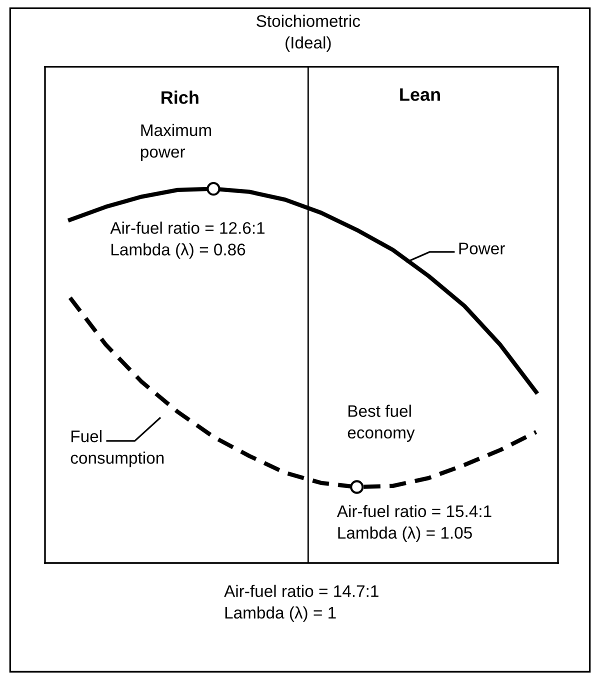 The height and width of the screenshot is (682, 600). Describe the element at coordinates (301, 603) in the screenshot. I see `text: Air-fuel ratio = 14.7:1 Lambda (λ) = 1` at that location.